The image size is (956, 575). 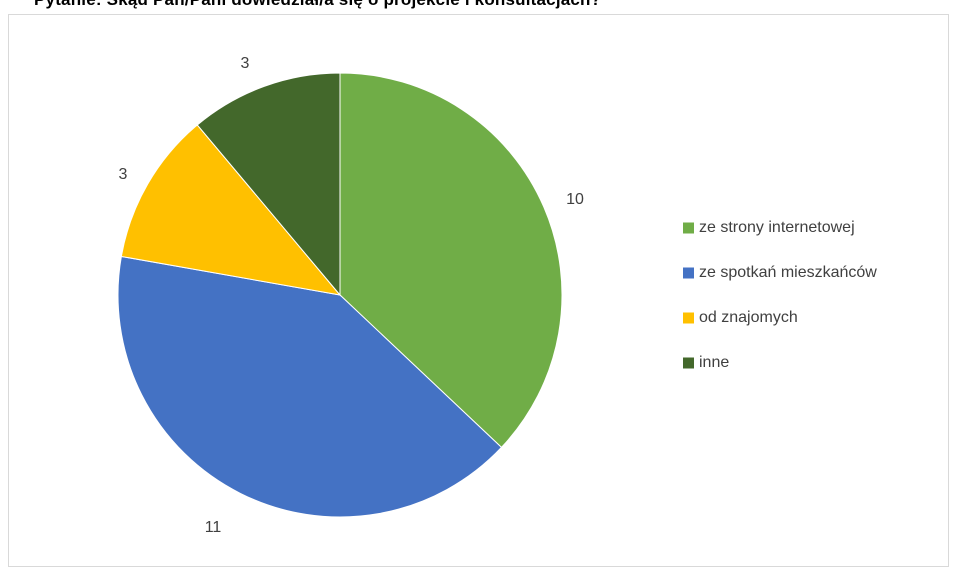 What do you see at coordinates (748, 317) in the screenshot?
I see `legend-label-3: od znajomych` at bounding box center [748, 317].